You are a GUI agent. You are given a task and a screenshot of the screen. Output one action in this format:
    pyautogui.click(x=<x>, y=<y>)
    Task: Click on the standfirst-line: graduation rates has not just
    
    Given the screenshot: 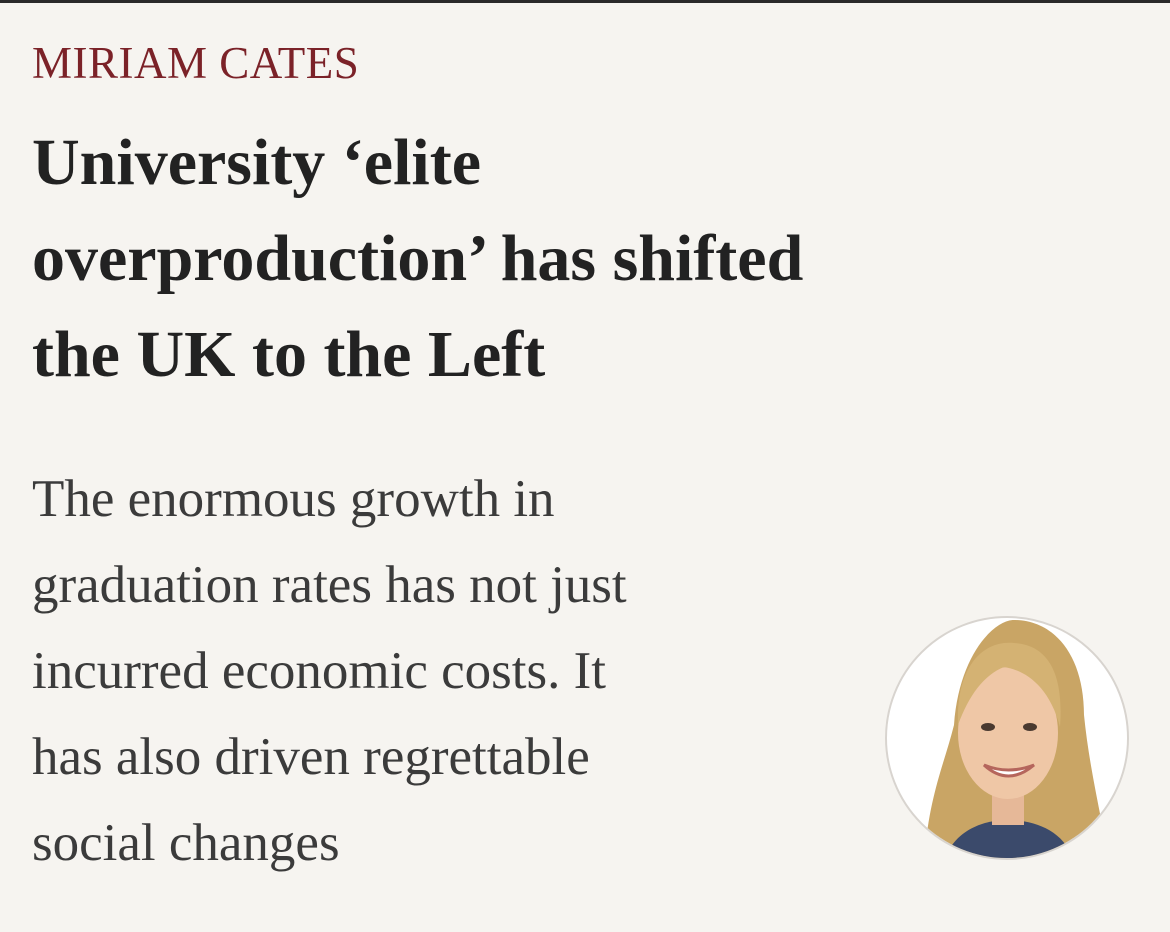 What is the action you would take?
    pyautogui.click(x=329, y=585)
    